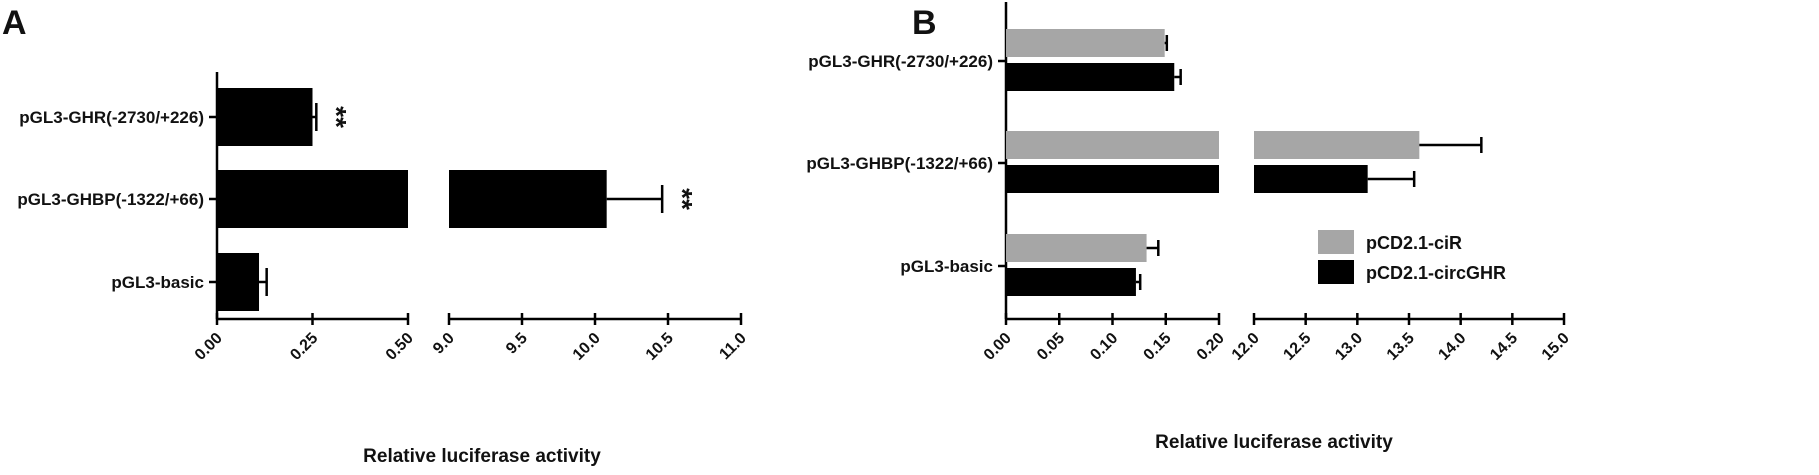 The image size is (1819, 475). Describe the element at coordinates (732, 346) in the screenshot. I see `a-x-tick-label: 11.0` at that location.